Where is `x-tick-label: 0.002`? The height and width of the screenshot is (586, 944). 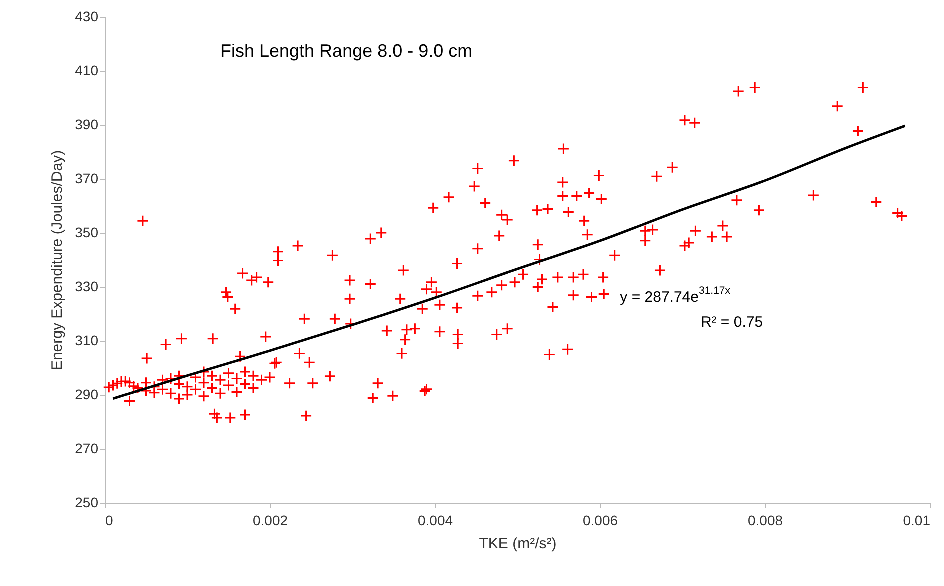 x-tick-label: 0.002 is located at coordinates (270, 520).